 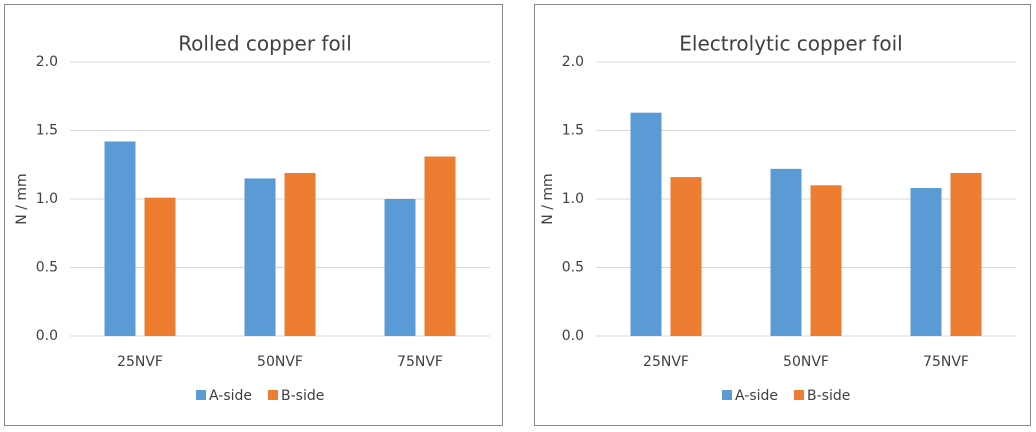 What do you see at coordinates (265, 44) in the screenshot?
I see `chart-title: Rolled copper foil` at bounding box center [265, 44].